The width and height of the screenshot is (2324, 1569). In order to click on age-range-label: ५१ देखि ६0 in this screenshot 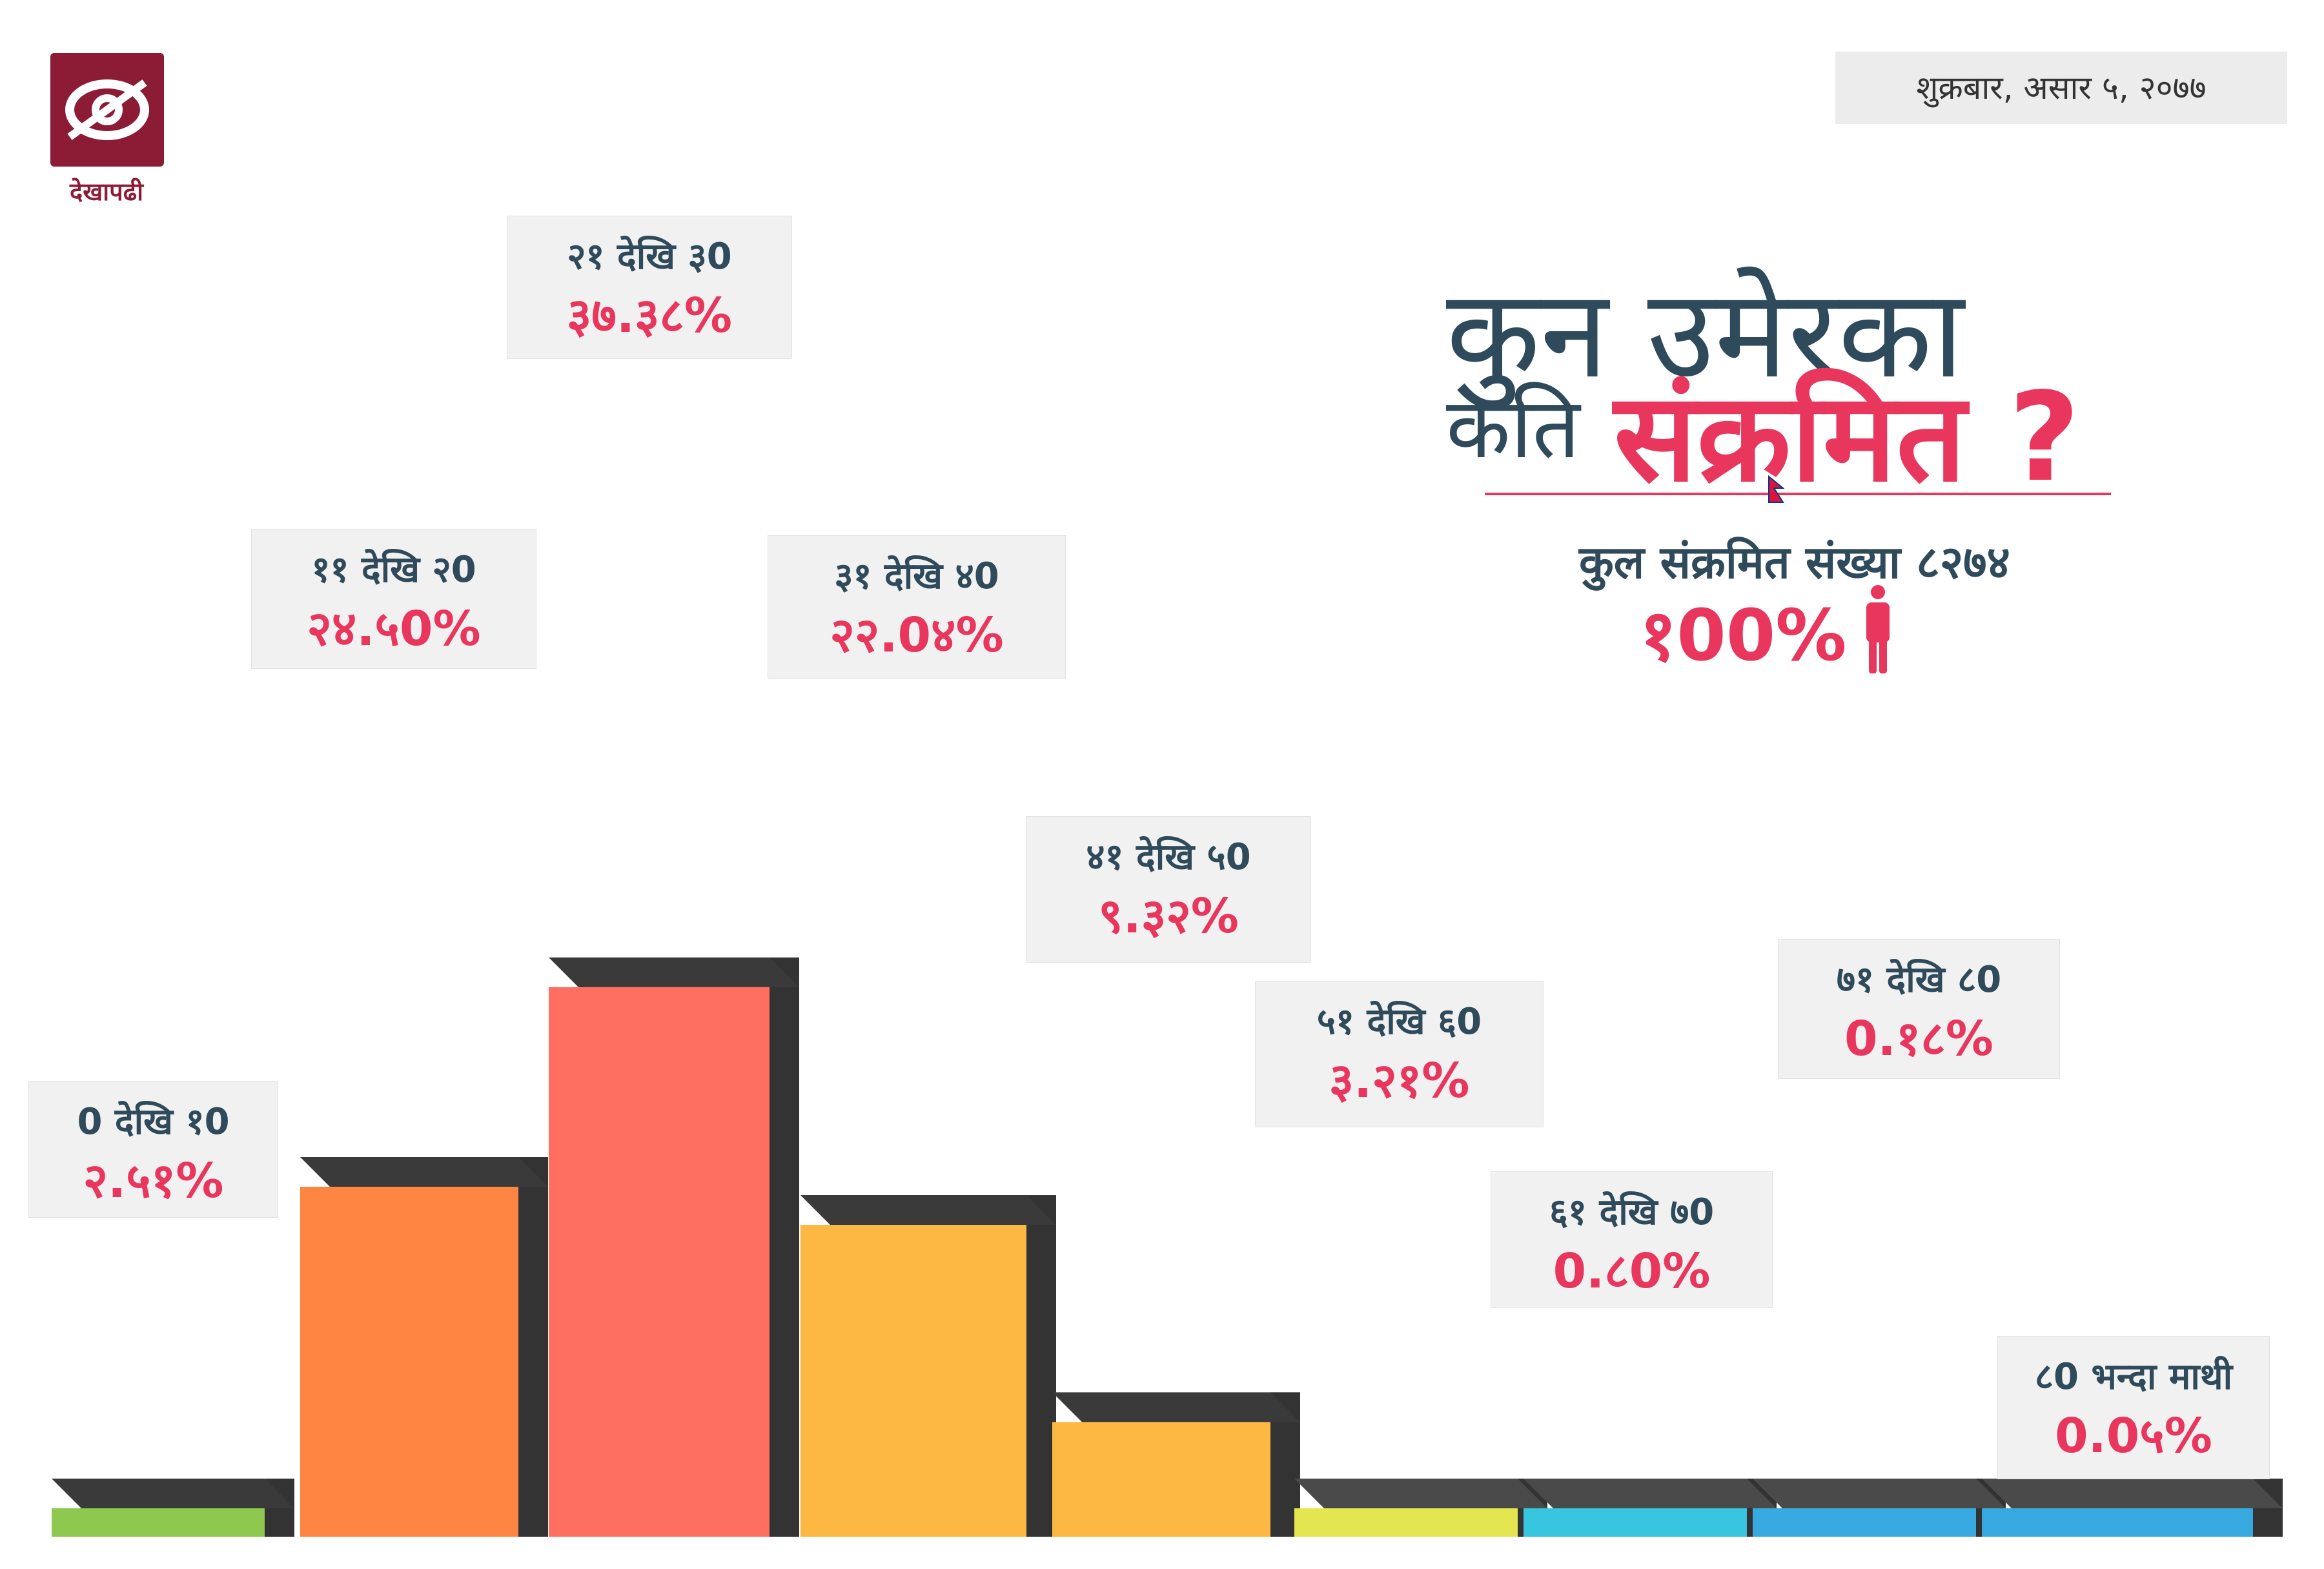, I will do `click(1399, 1021)`.